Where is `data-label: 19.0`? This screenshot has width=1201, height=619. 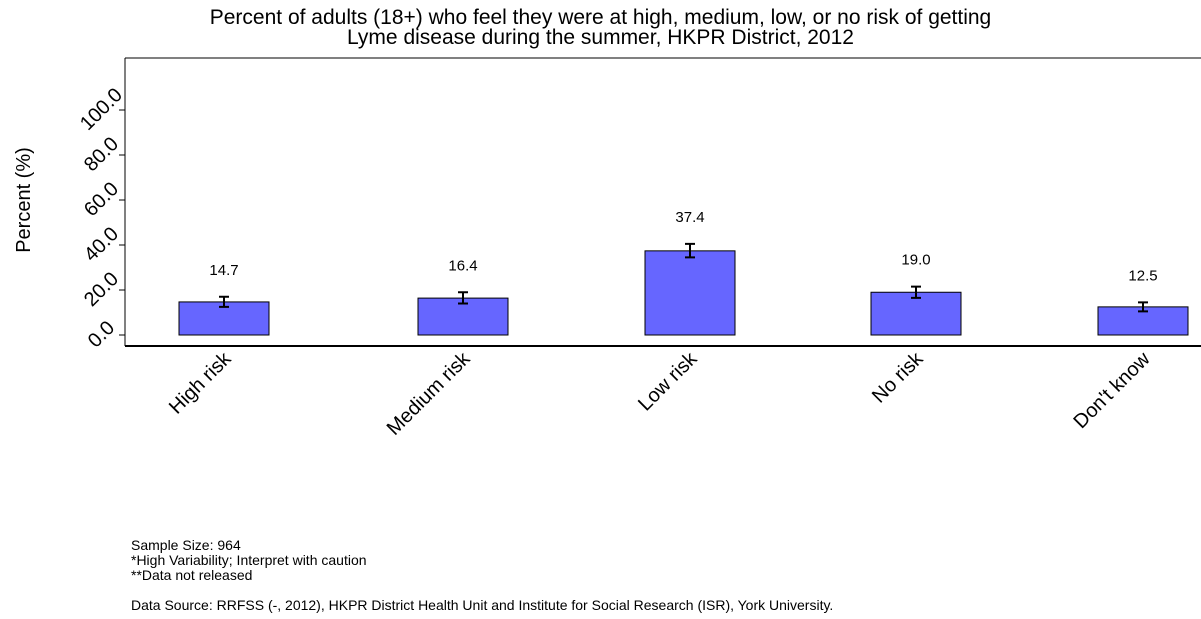 data-label: 19.0 is located at coordinates (915, 260).